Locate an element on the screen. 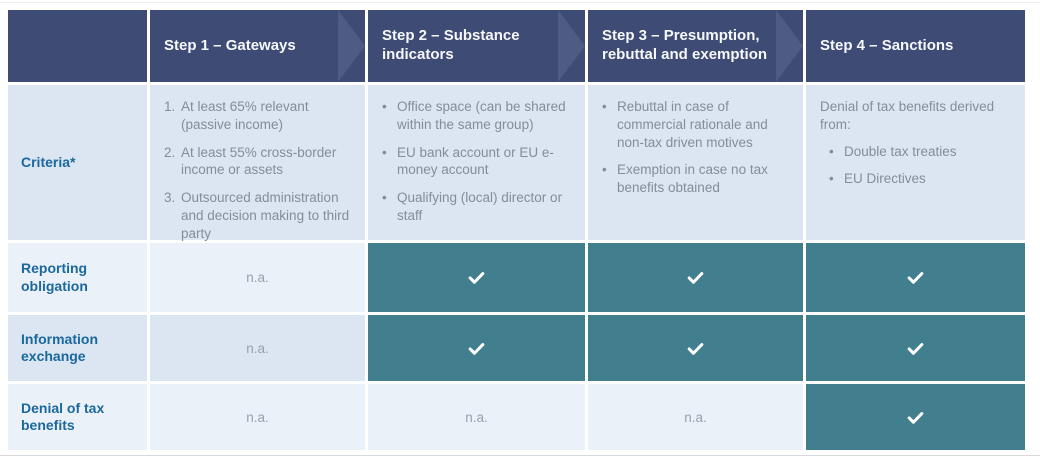  list-item: • Double tax treaties is located at coordinates (918, 152).